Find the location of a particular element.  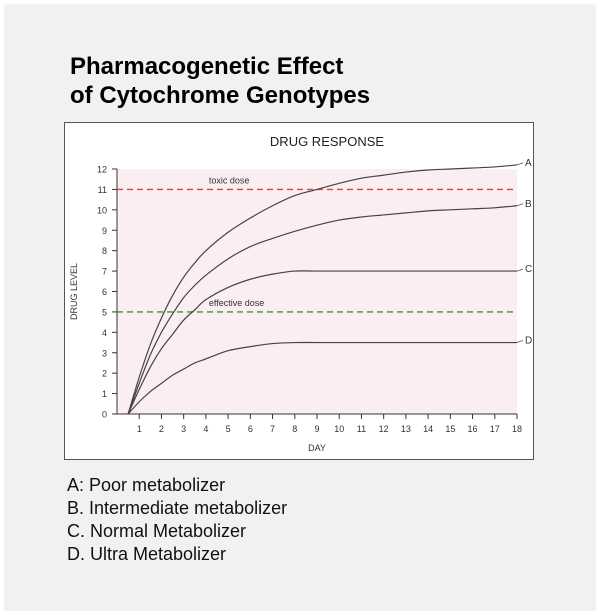

legend-item-b: B. Intermediate metabolizer is located at coordinates (177, 508).